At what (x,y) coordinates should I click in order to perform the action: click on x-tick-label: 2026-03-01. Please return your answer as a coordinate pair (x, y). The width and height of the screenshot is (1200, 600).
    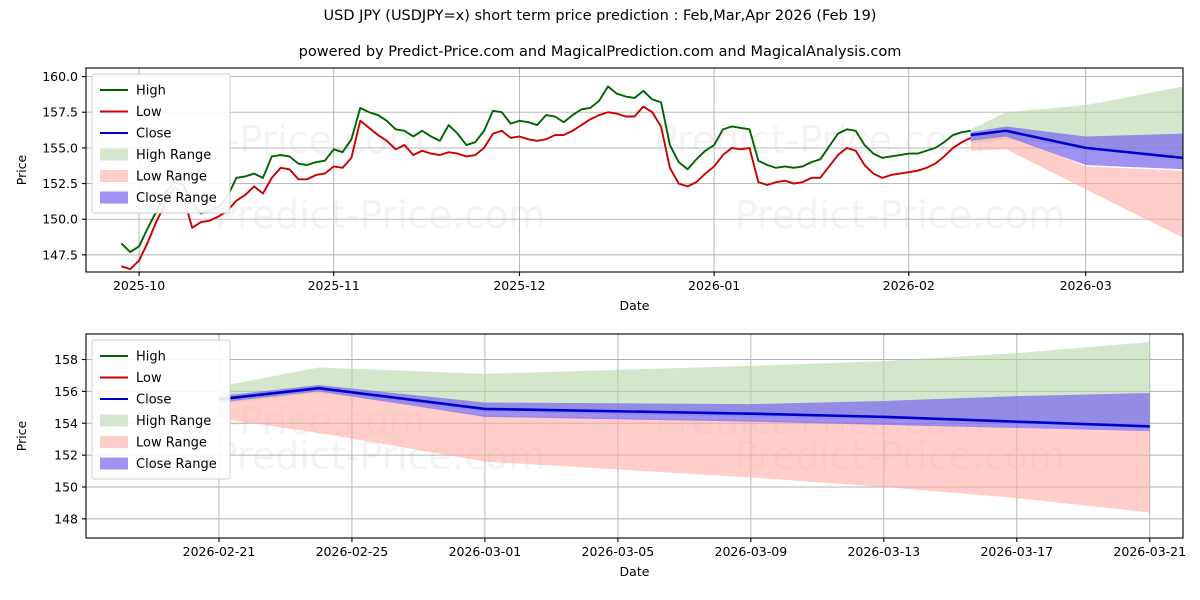
    Looking at the image, I should click on (485, 551).